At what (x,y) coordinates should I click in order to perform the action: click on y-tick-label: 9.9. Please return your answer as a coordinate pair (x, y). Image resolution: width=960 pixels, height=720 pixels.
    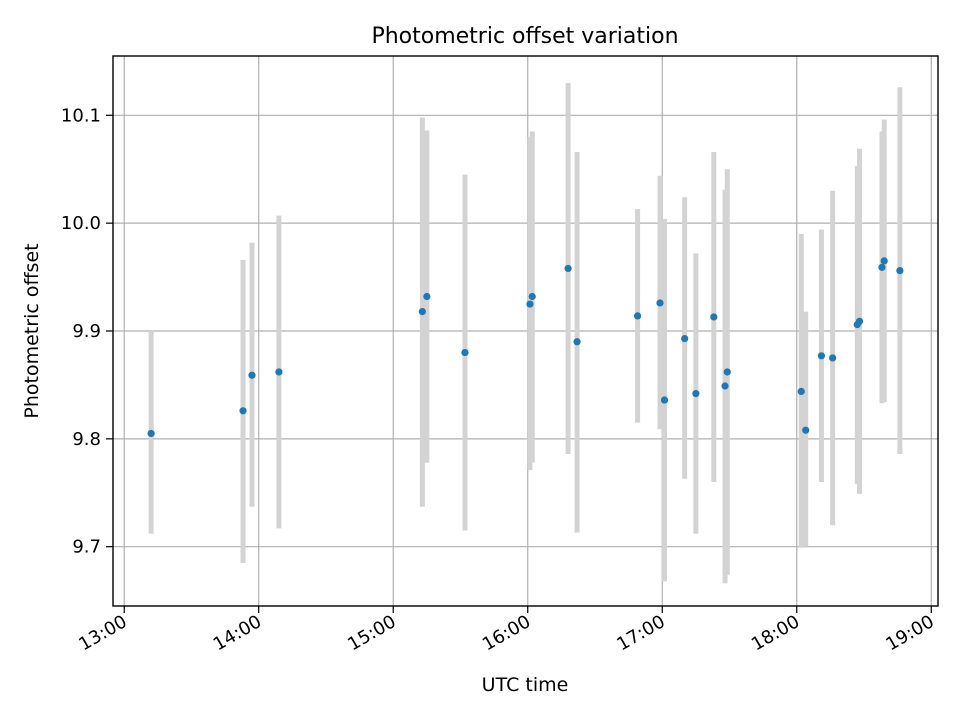
    Looking at the image, I should click on (86, 331).